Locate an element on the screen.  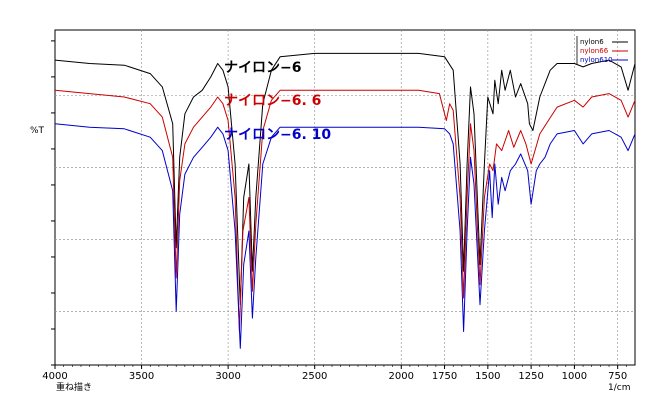
y-axis is located at coordinates (53, 203).